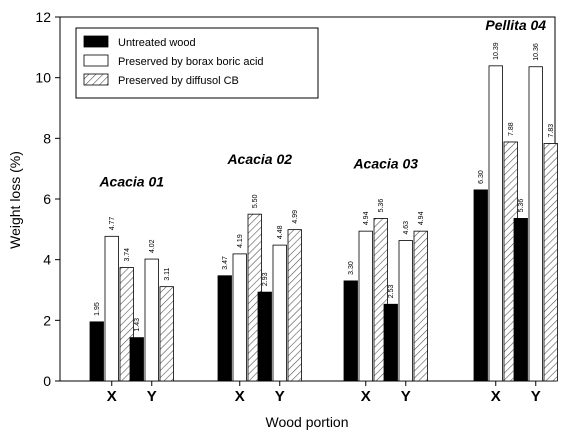 Image resolution: width=570 pixels, height=433 pixels. What do you see at coordinates (47, 138) in the screenshot?
I see `y-tick-label: 8` at bounding box center [47, 138].